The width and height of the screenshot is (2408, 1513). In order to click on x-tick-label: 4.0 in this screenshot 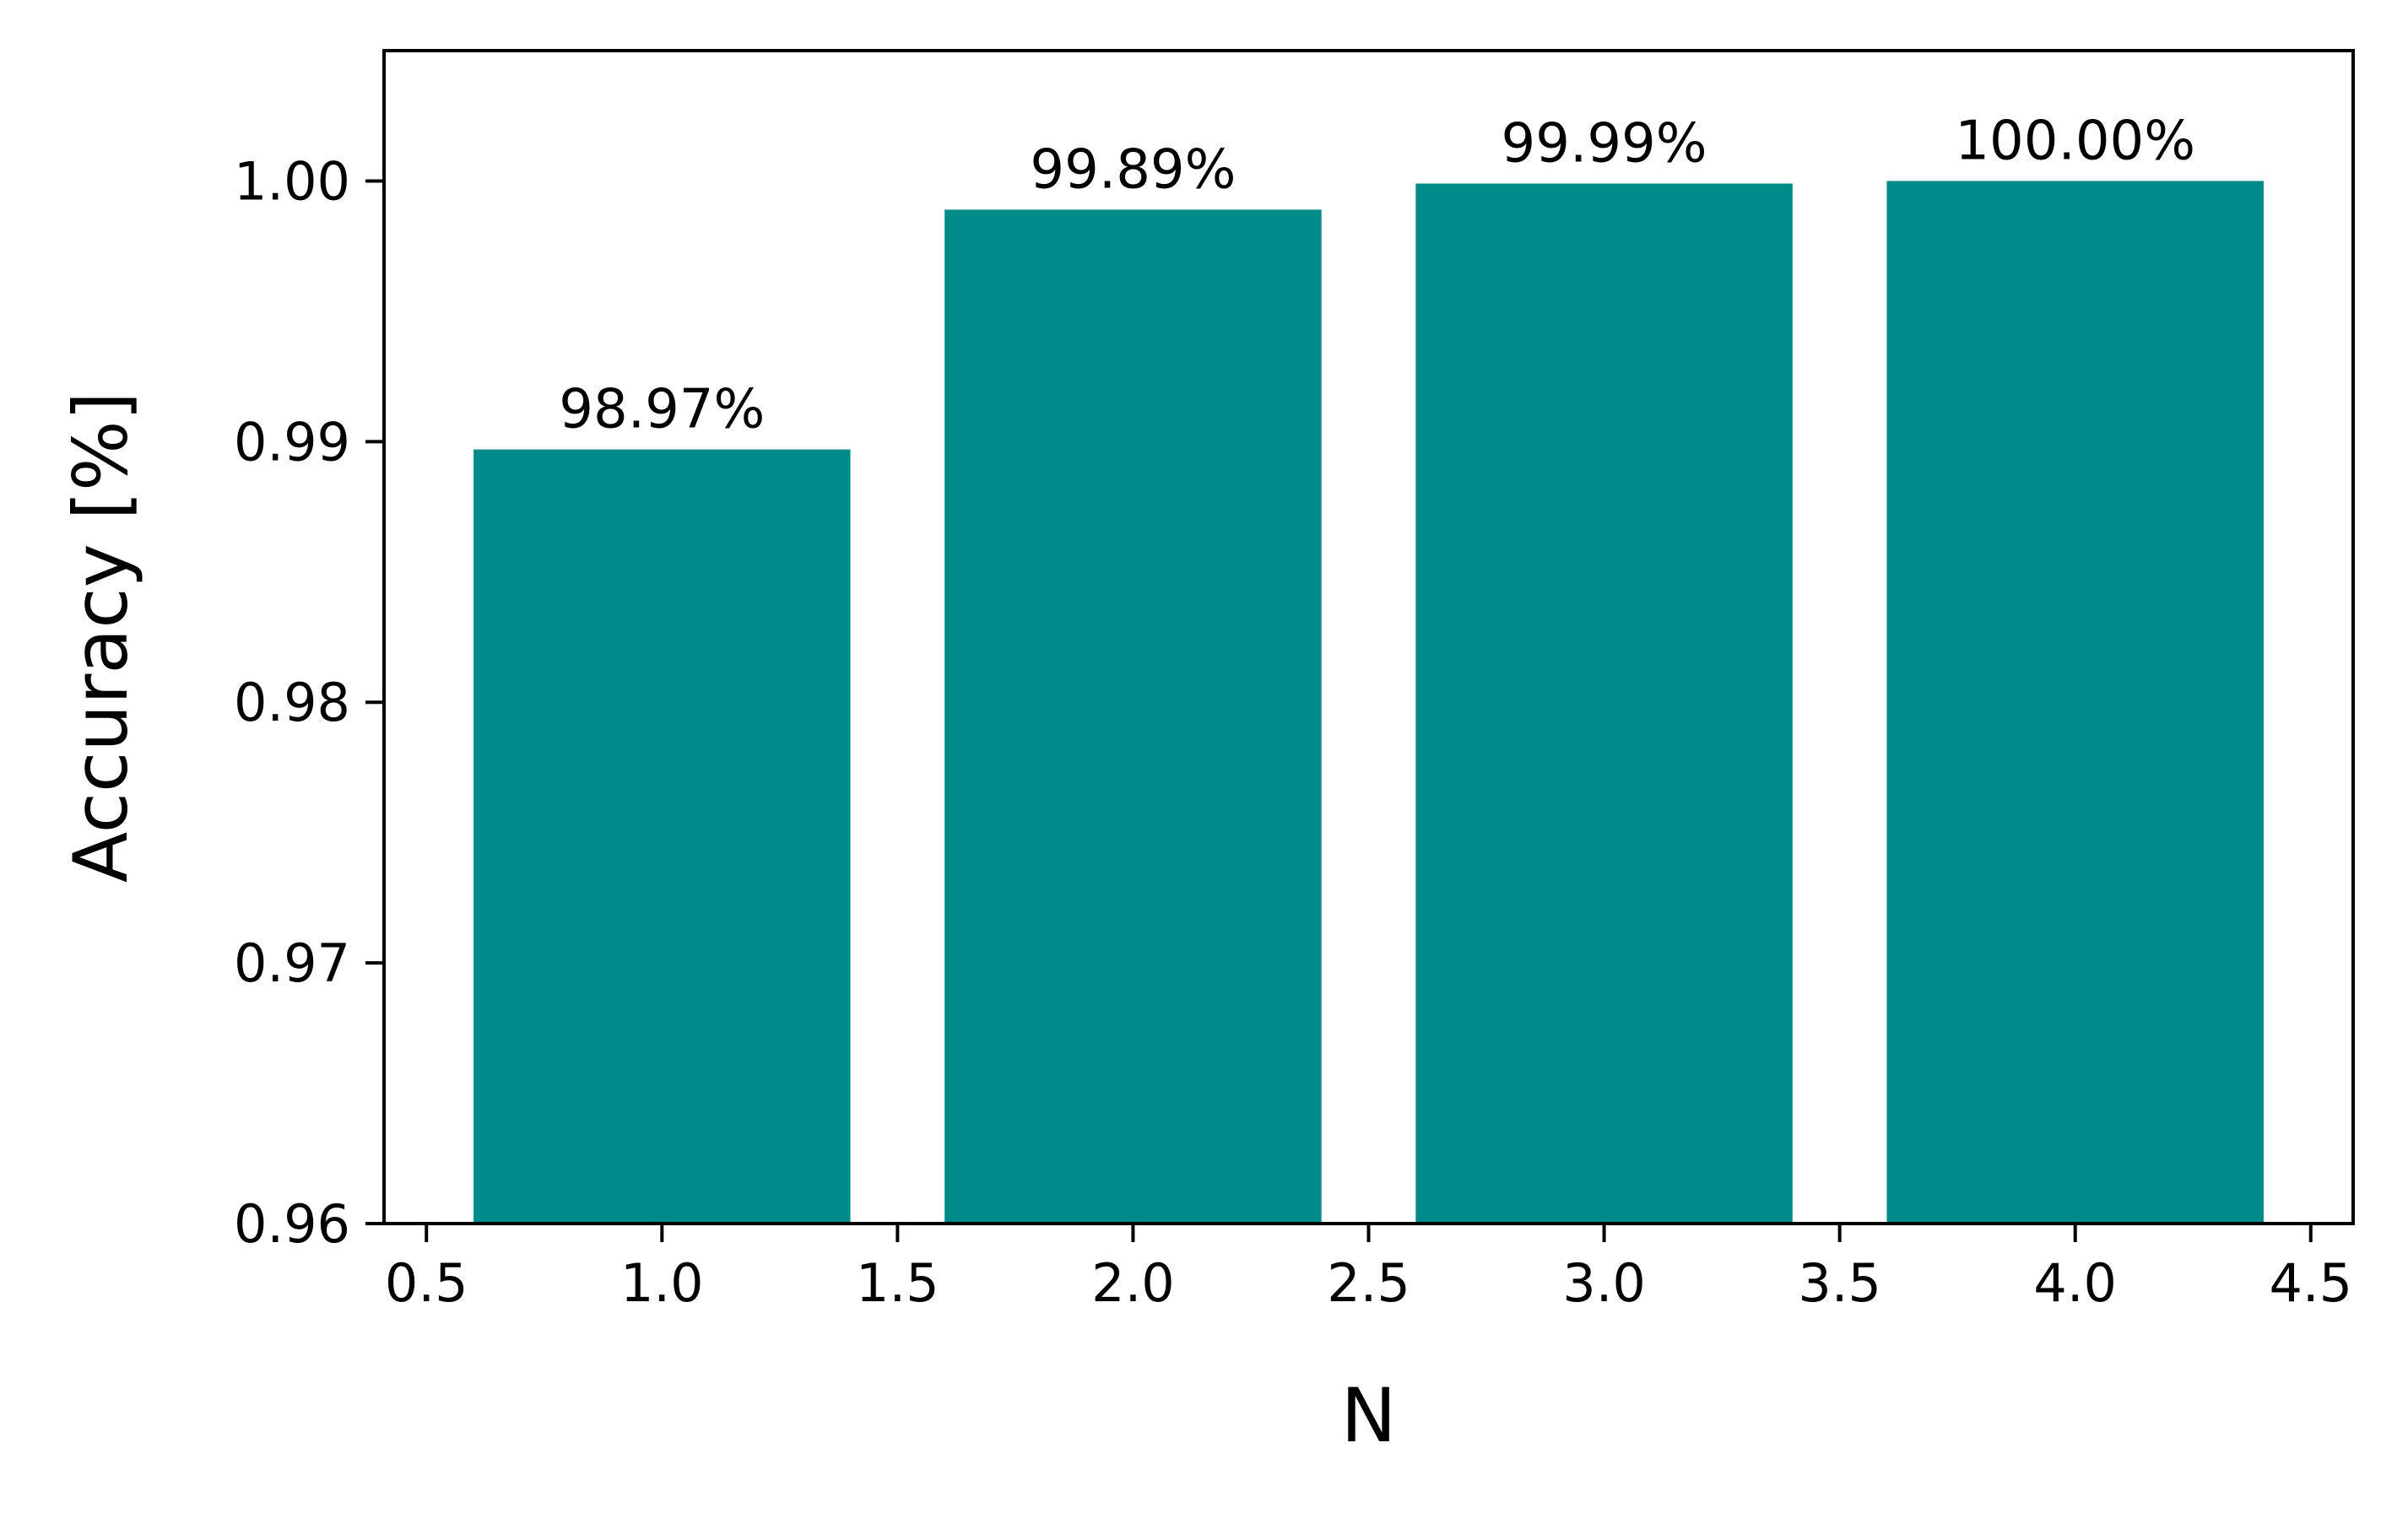, I will do `click(2075, 1283)`.